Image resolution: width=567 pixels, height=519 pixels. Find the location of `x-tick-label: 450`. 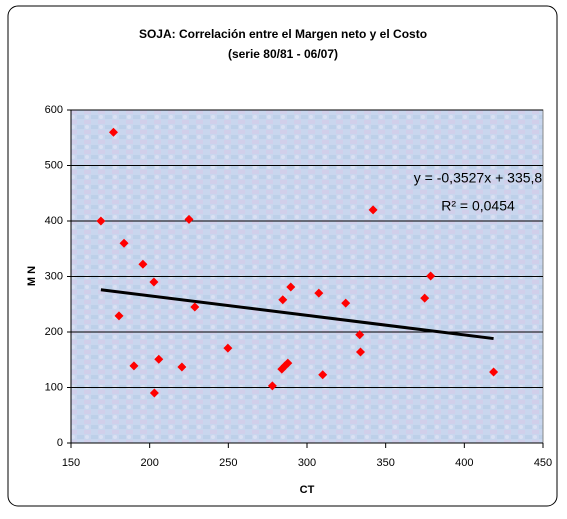

x-tick-label: 450 is located at coordinates (543, 463).